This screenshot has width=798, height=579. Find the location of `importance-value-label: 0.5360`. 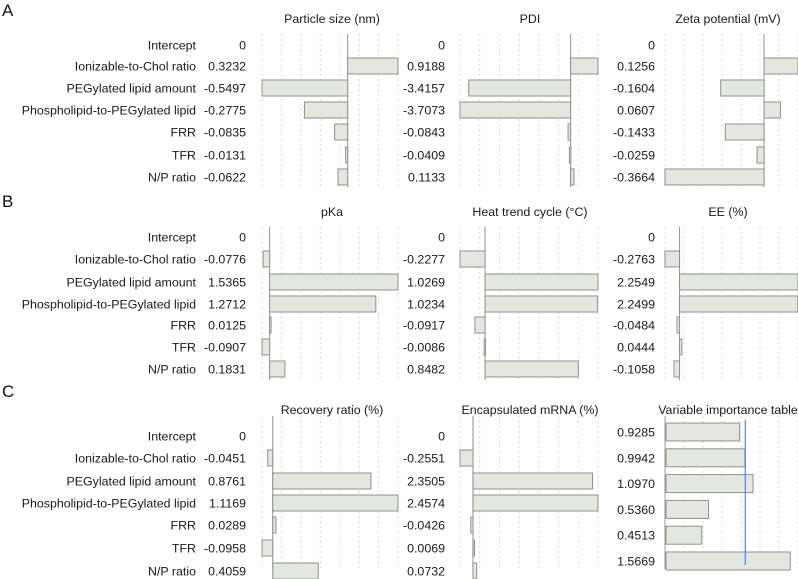

importance-value-label: 0.5360 is located at coordinates (636, 510).